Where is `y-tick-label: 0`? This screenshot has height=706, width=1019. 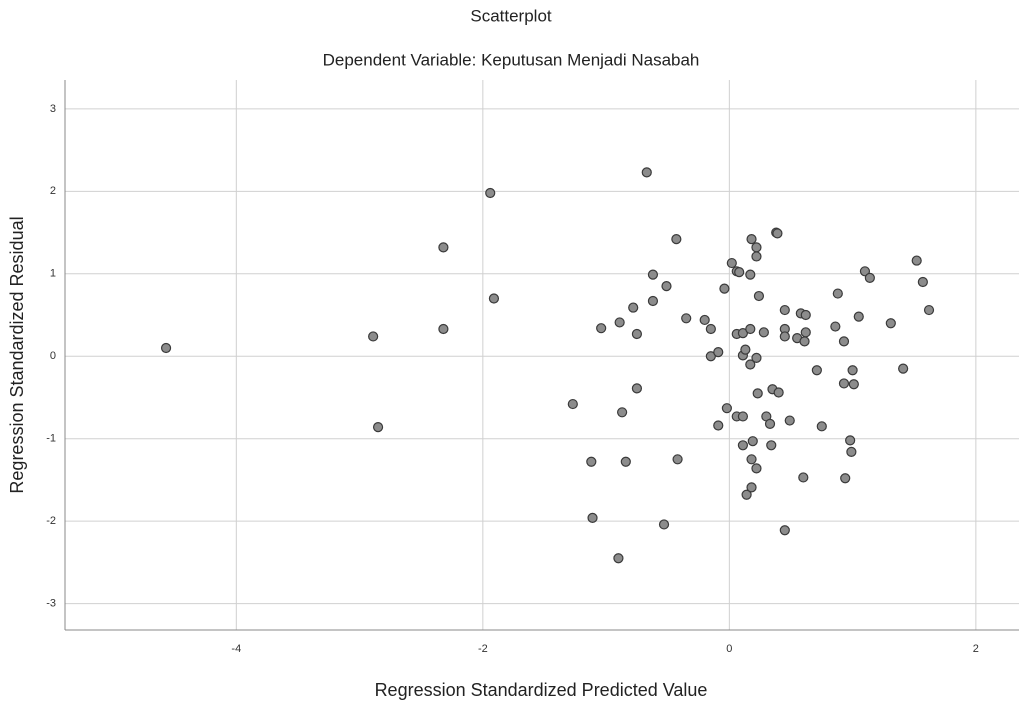 y-tick-label: 0 is located at coordinates (53, 356).